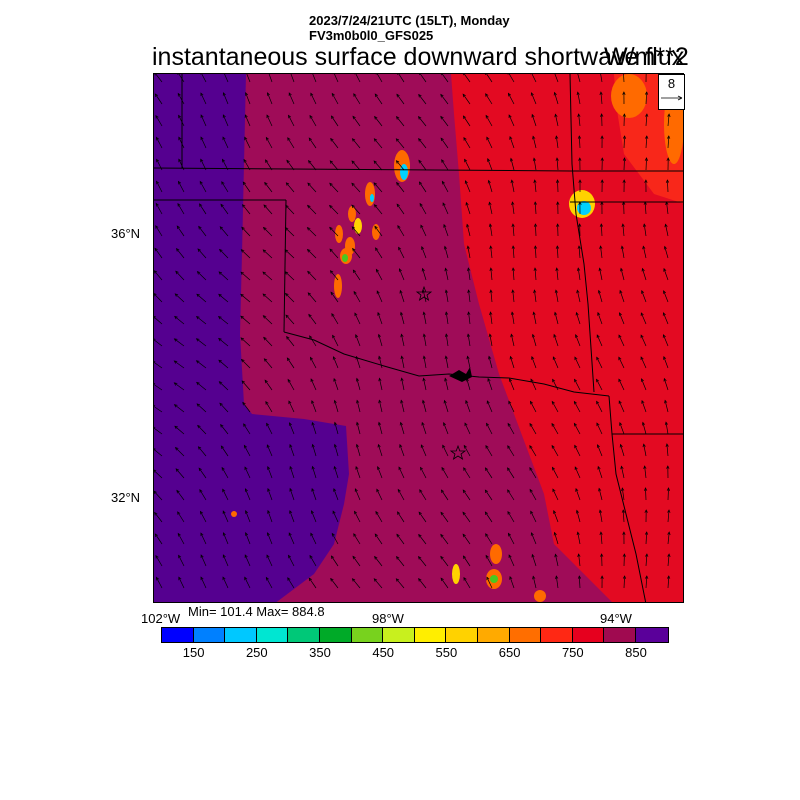 This screenshot has height=800, width=800. What do you see at coordinates (193, 652) in the screenshot?
I see `colorbar-tick-label: 150` at bounding box center [193, 652].